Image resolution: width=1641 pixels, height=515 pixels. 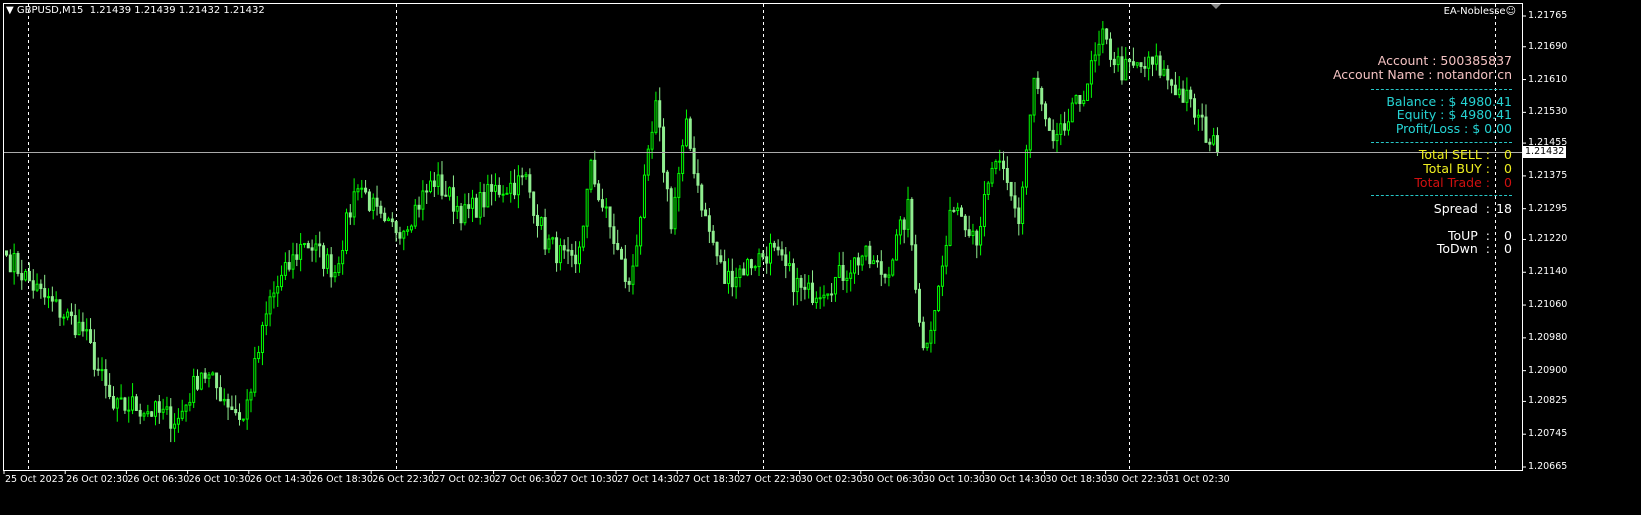 I want to click on time-tick-label: 26 Oct 02:30, so click(x=97, y=479).